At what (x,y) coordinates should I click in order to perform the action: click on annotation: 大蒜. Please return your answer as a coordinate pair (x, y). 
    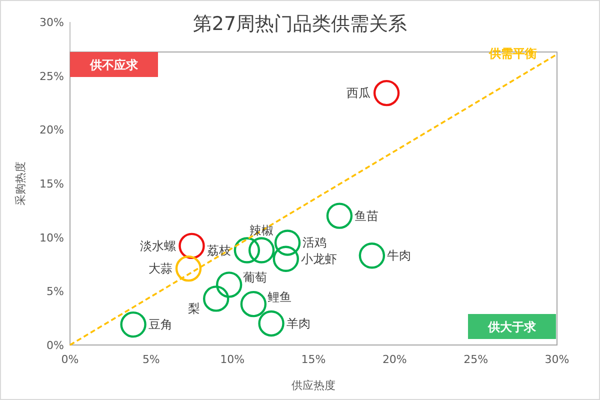
    Looking at the image, I should click on (160, 269).